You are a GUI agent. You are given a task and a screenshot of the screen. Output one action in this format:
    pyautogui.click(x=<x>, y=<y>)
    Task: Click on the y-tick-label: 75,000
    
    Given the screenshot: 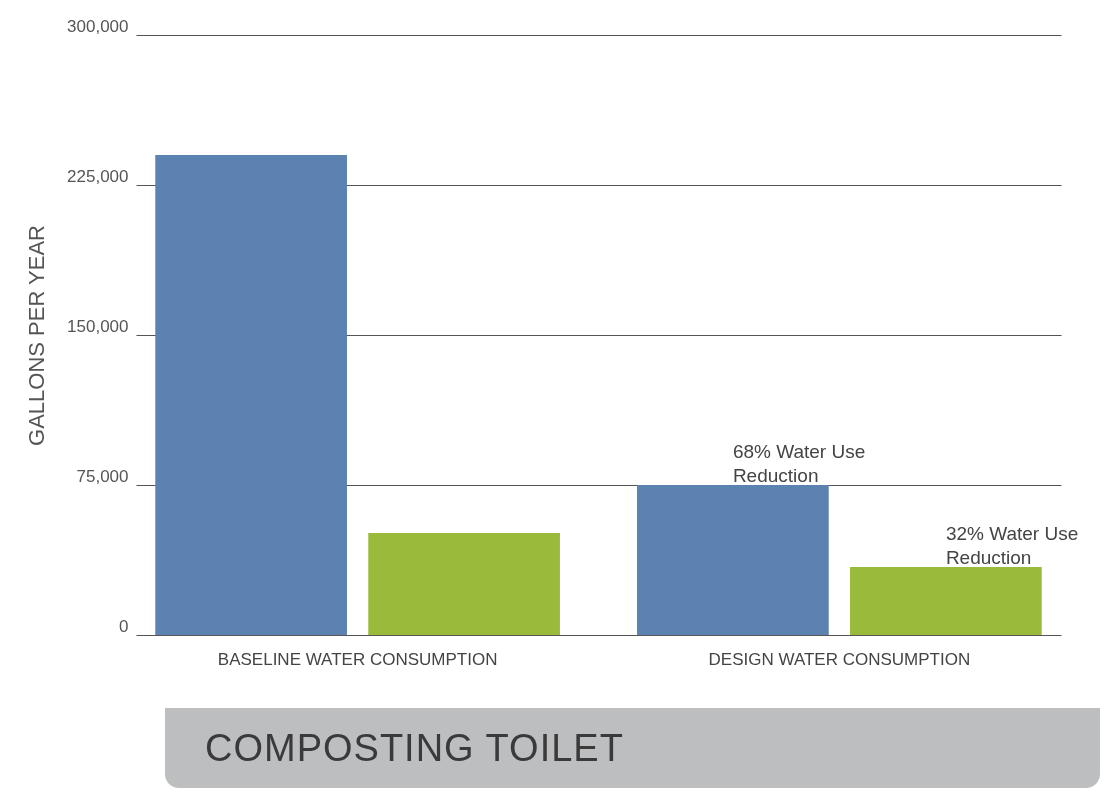 What is the action you would take?
    pyautogui.click(x=102, y=476)
    